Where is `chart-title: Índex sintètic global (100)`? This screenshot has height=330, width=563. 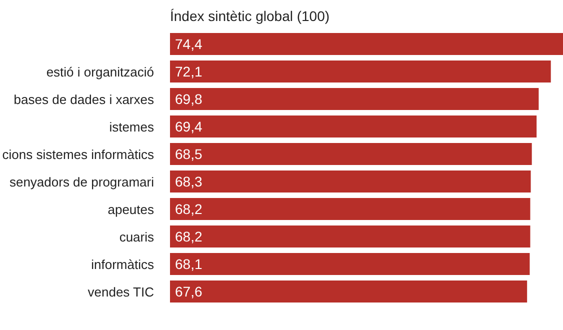 chart-title: Índex sintètic global (100) is located at coordinates (250, 16).